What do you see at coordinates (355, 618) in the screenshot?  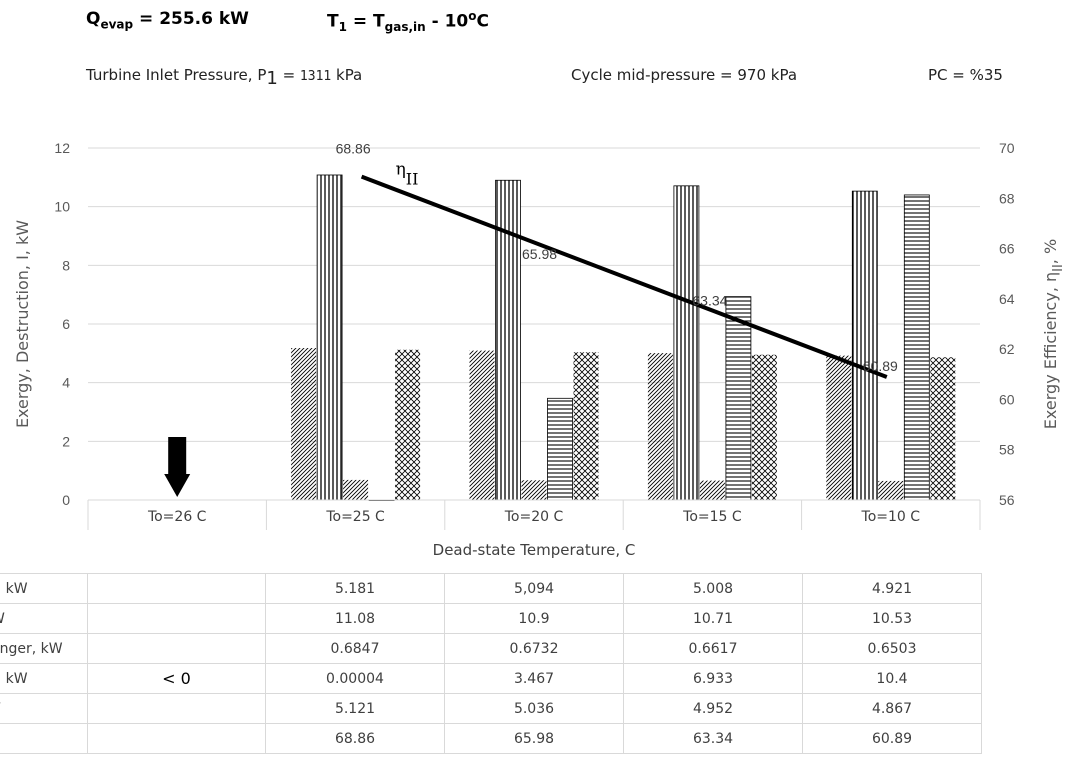 I see `table-cell: 11.08` at bounding box center [355, 618].